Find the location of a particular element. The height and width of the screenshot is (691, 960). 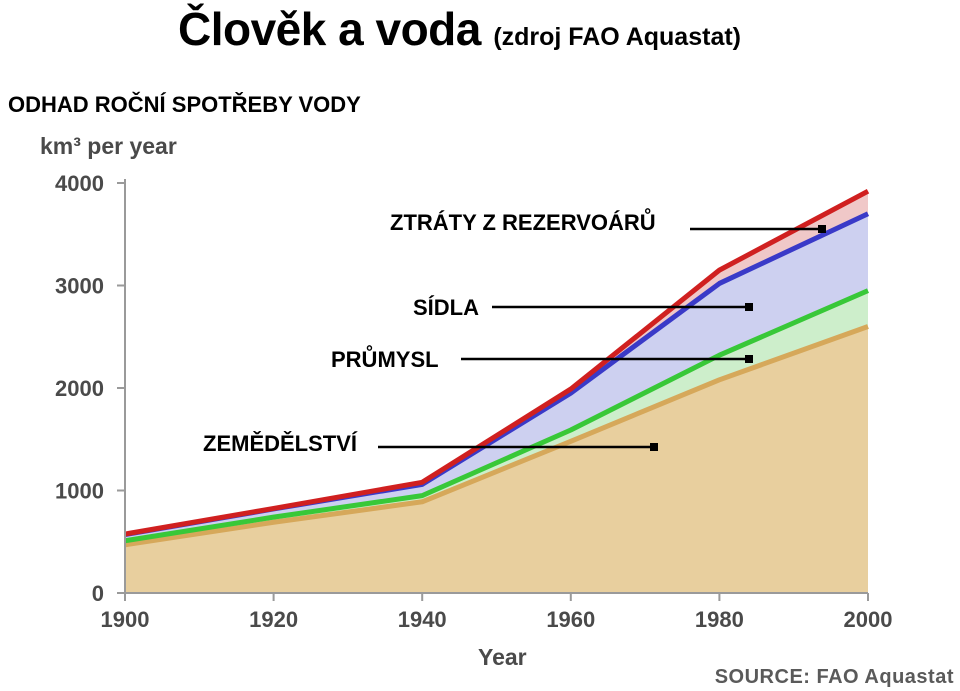

chart-subtitle: ODHAD ROČNÍ SPOTŘEBY VODY is located at coordinates (184, 104).